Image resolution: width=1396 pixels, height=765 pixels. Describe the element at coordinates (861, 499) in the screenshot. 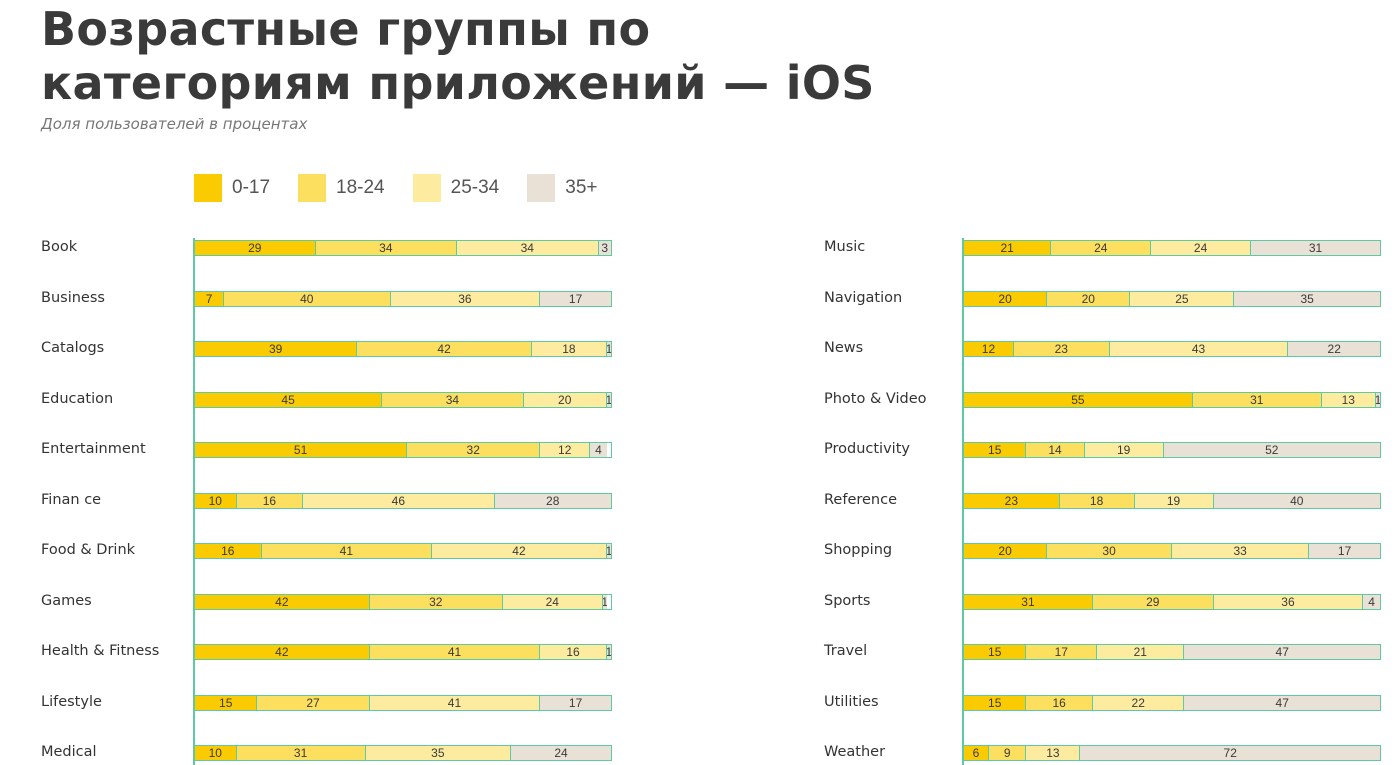

I see `category-label: Reference` at that location.